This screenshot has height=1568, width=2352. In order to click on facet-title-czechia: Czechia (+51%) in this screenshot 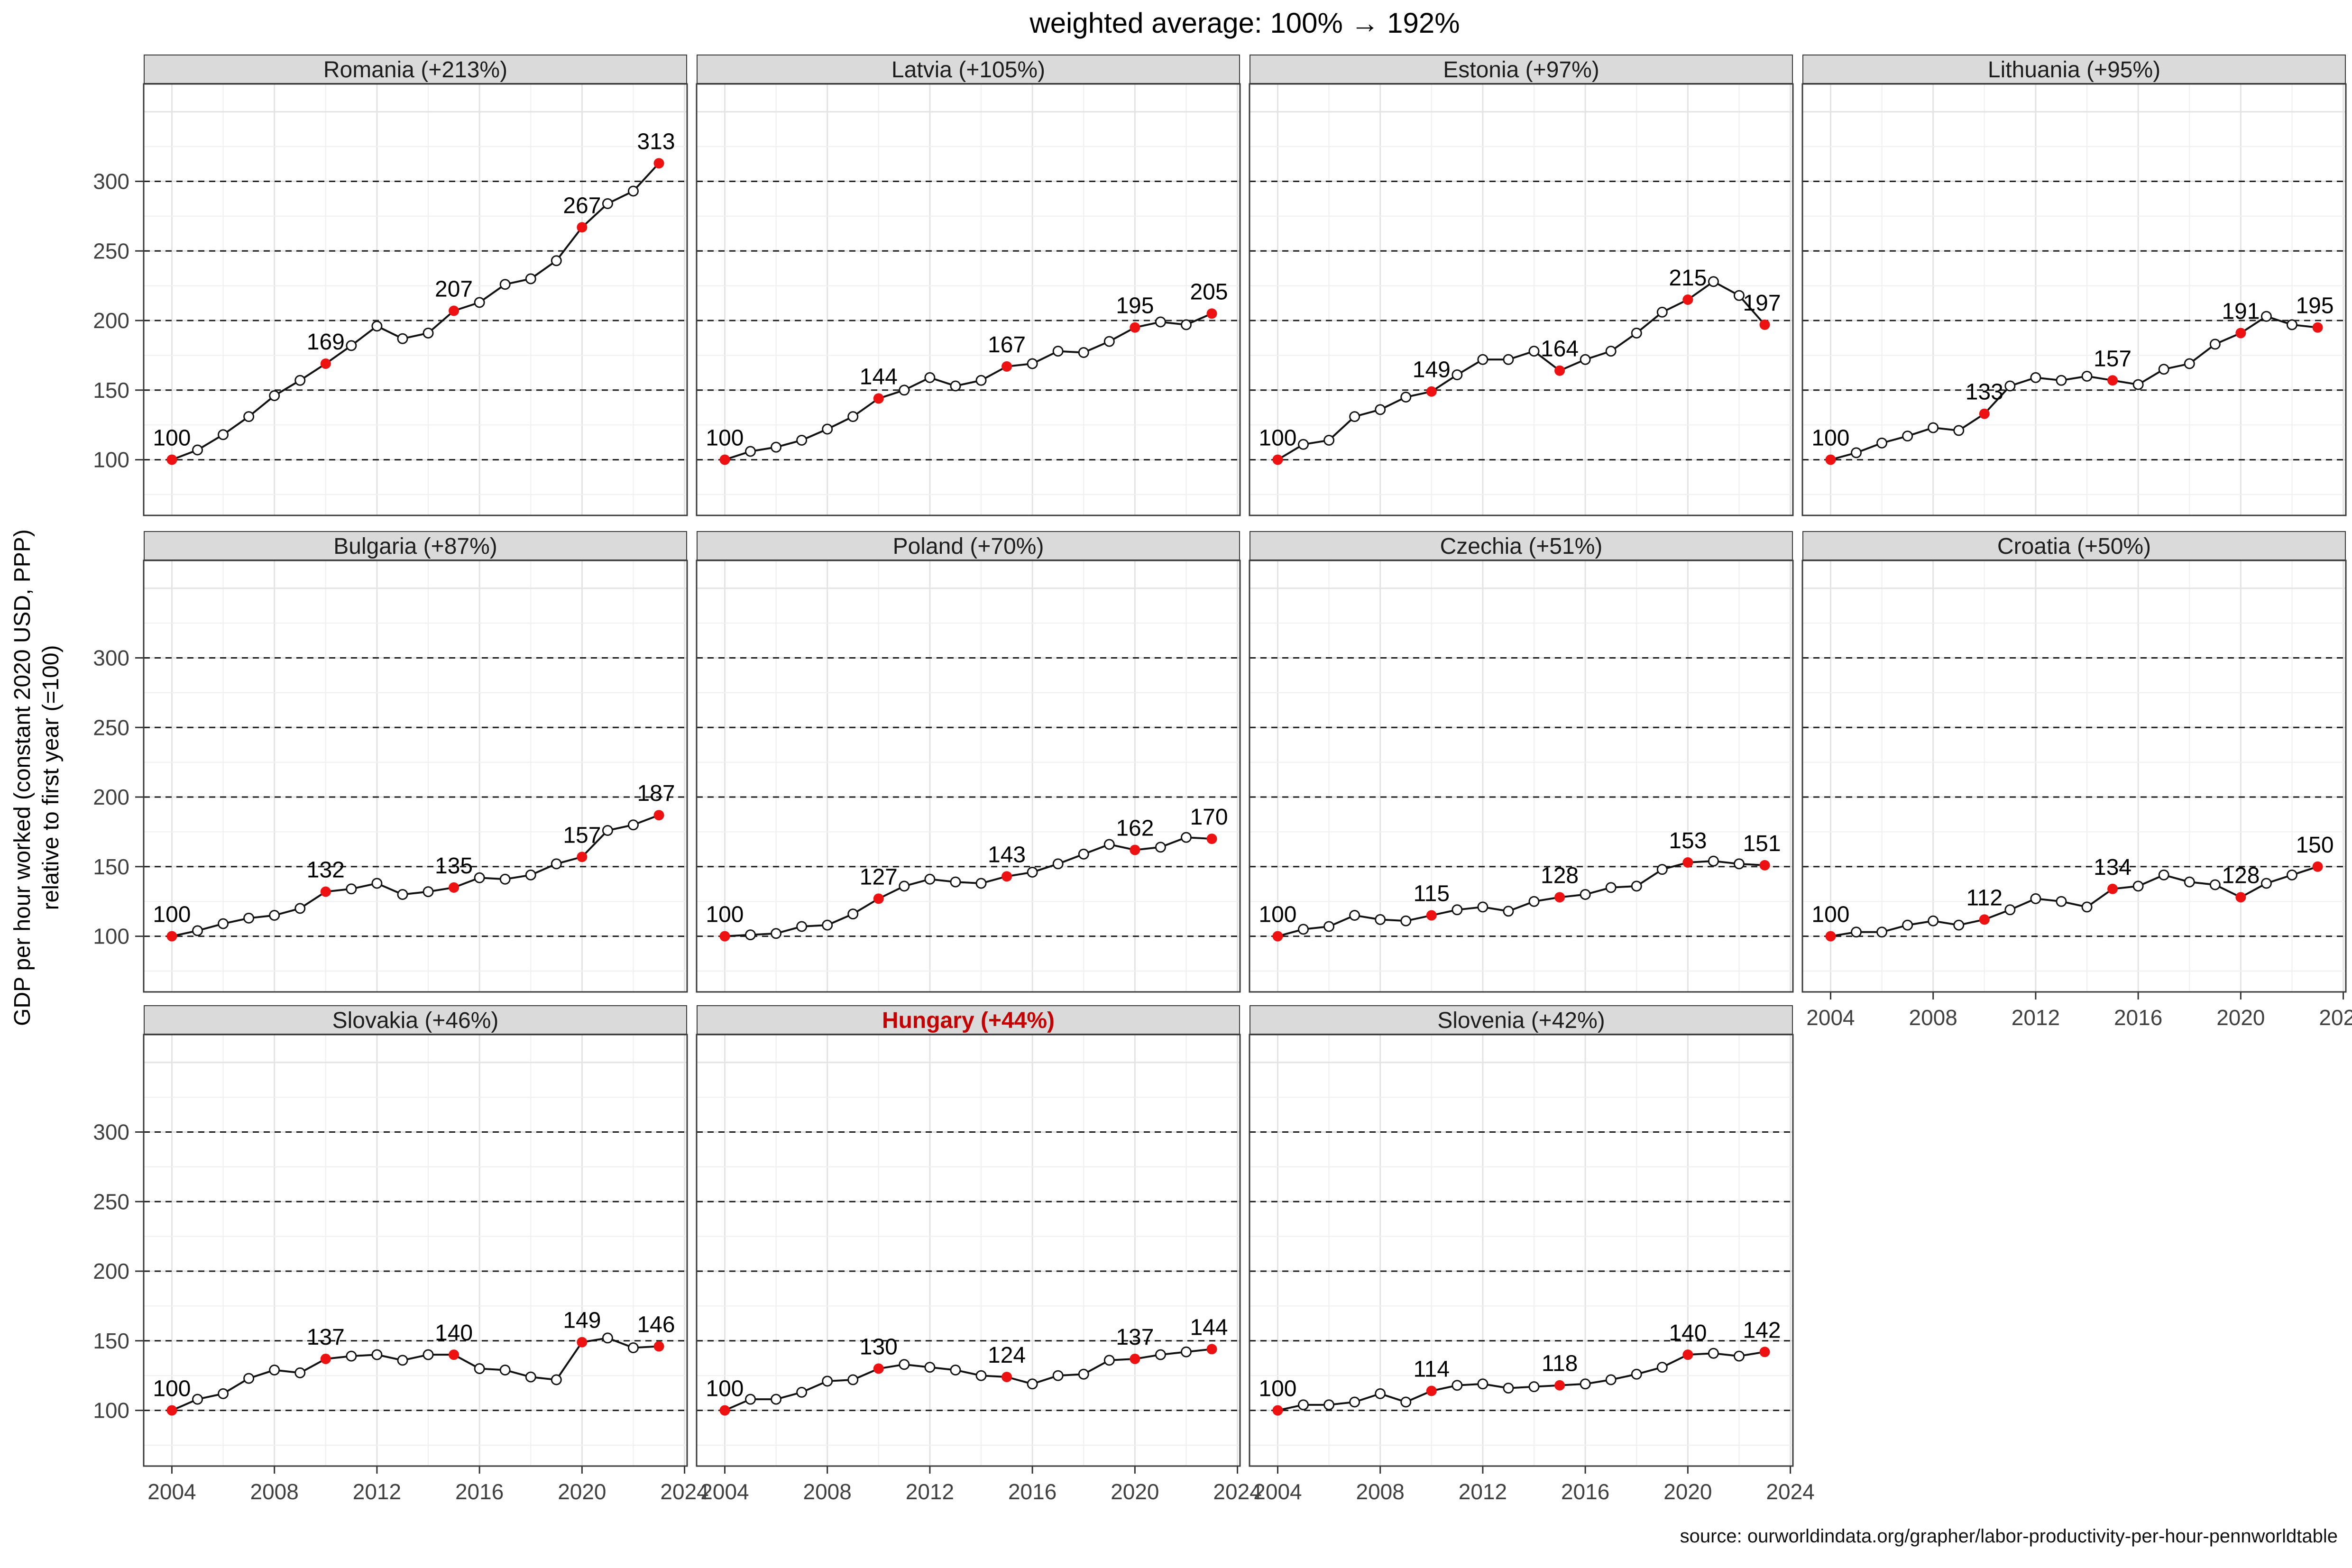, I will do `click(1521, 545)`.